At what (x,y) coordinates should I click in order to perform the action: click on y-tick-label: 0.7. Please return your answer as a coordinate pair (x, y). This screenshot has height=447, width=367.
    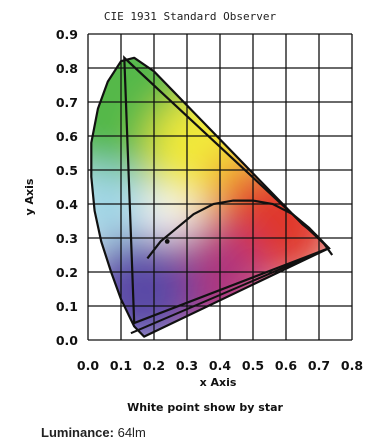
    Looking at the image, I should click on (67, 102).